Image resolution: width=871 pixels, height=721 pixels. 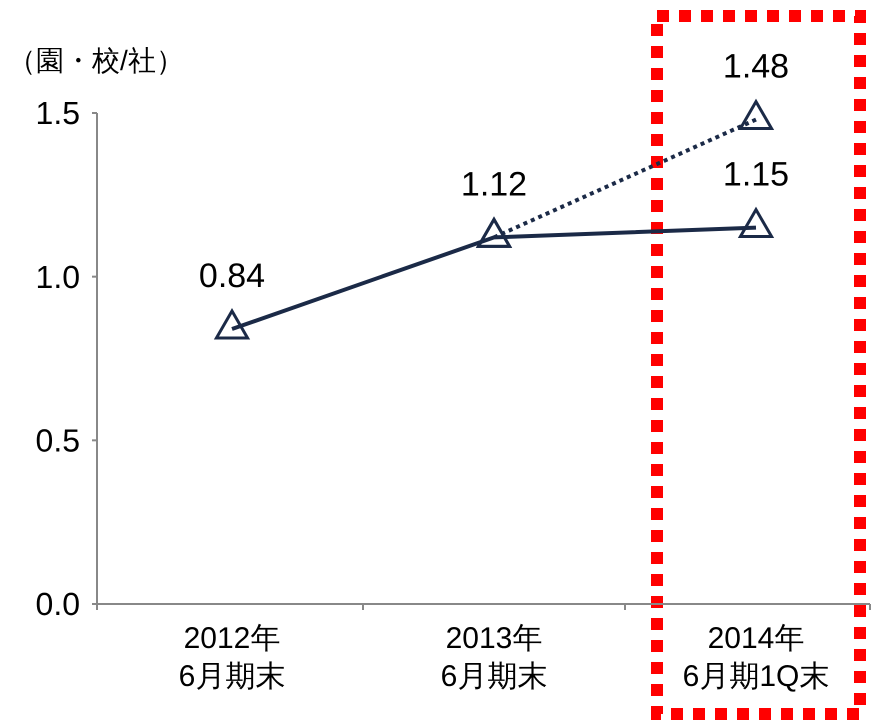 I want to click on x-tick-label: 2012年 6月期末, so click(x=232, y=657).